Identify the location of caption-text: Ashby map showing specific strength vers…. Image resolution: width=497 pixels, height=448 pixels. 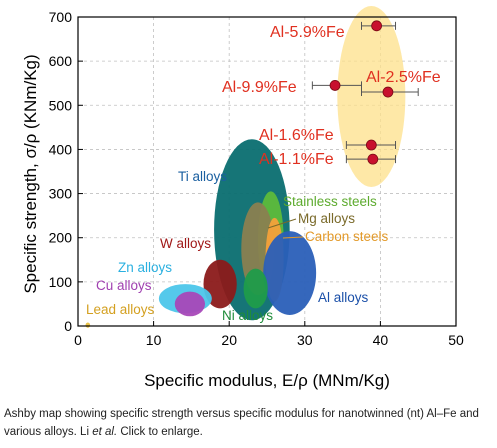
(241, 423).